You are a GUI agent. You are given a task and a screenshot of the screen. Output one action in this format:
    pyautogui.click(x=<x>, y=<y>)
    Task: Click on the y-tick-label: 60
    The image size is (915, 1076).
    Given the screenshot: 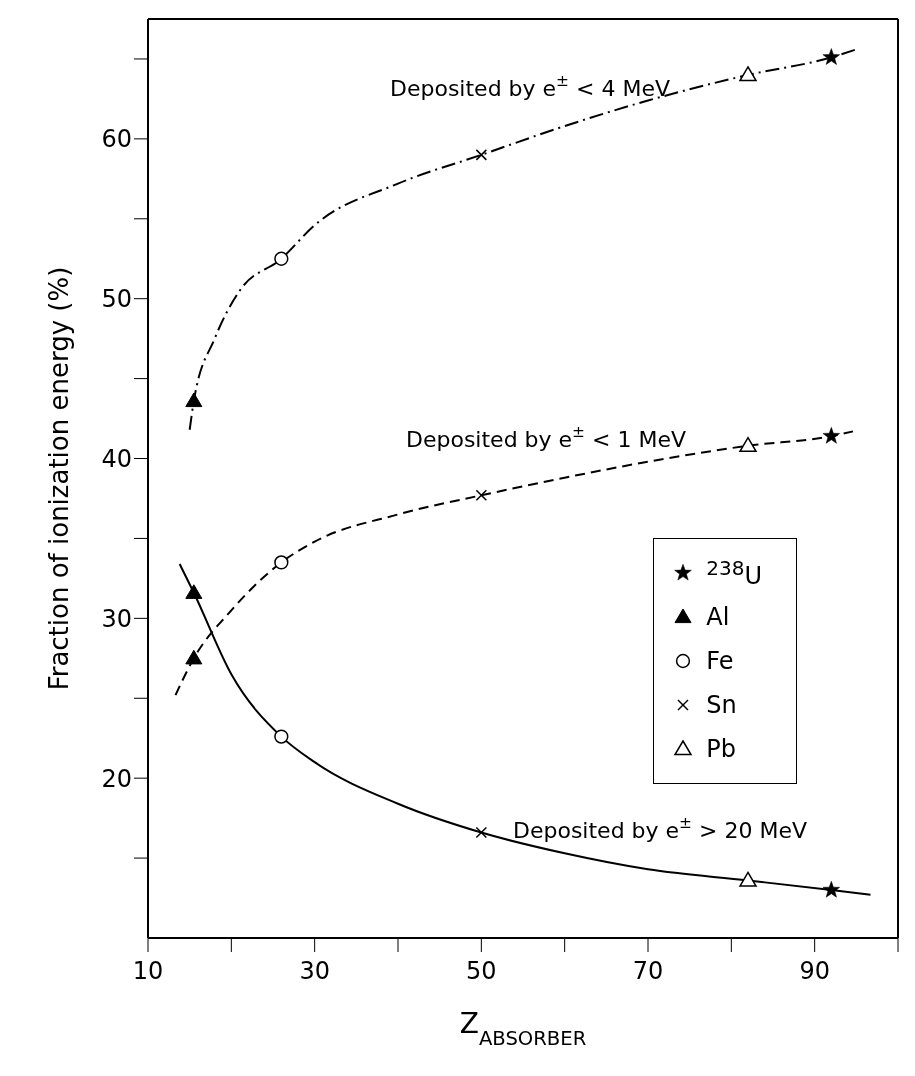 What is the action you would take?
    pyautogui.click(x=116, y=139)
    